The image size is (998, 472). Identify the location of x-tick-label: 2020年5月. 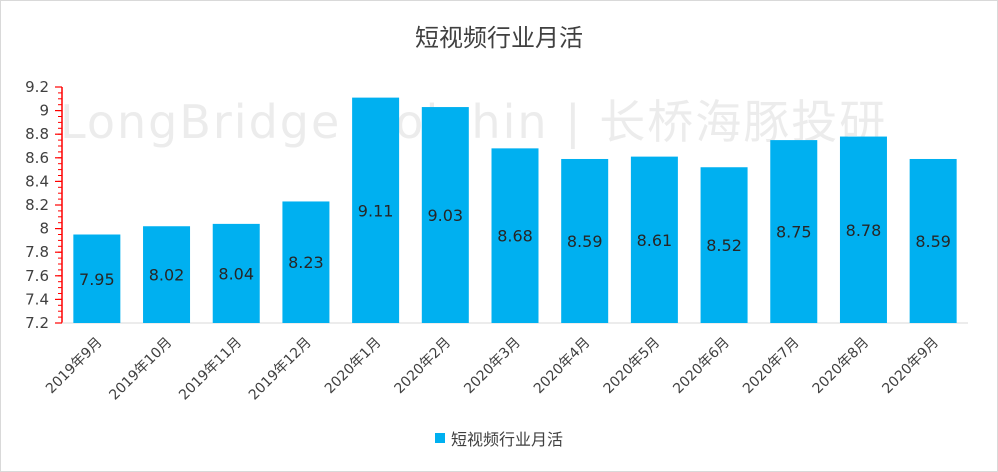
(632, 366).